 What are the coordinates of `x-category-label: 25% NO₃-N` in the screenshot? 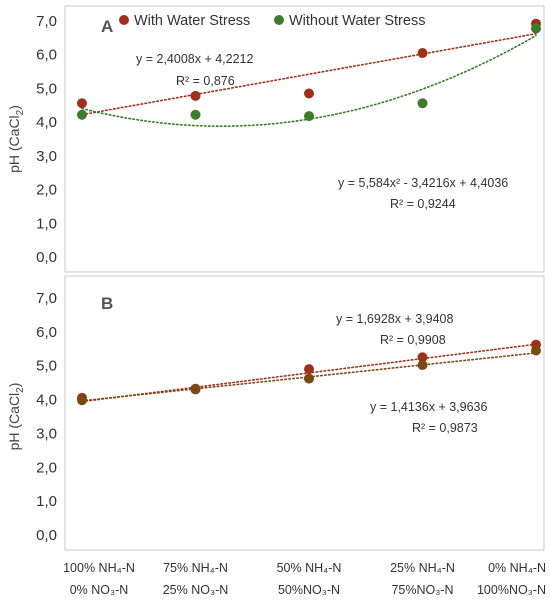 It's located at (196, 590).